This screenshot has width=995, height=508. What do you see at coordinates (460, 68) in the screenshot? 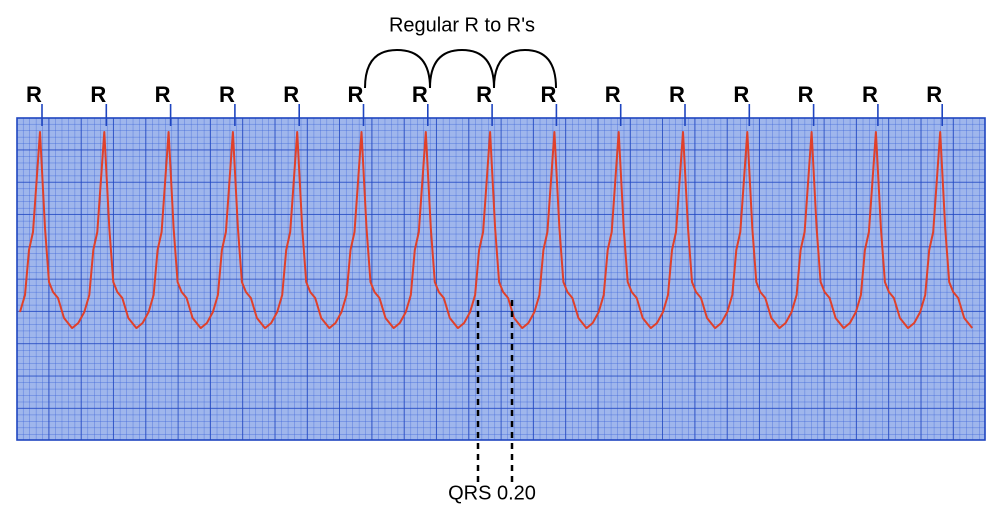
I see `r-to-r-arcs` at bounding box center [460, 68].